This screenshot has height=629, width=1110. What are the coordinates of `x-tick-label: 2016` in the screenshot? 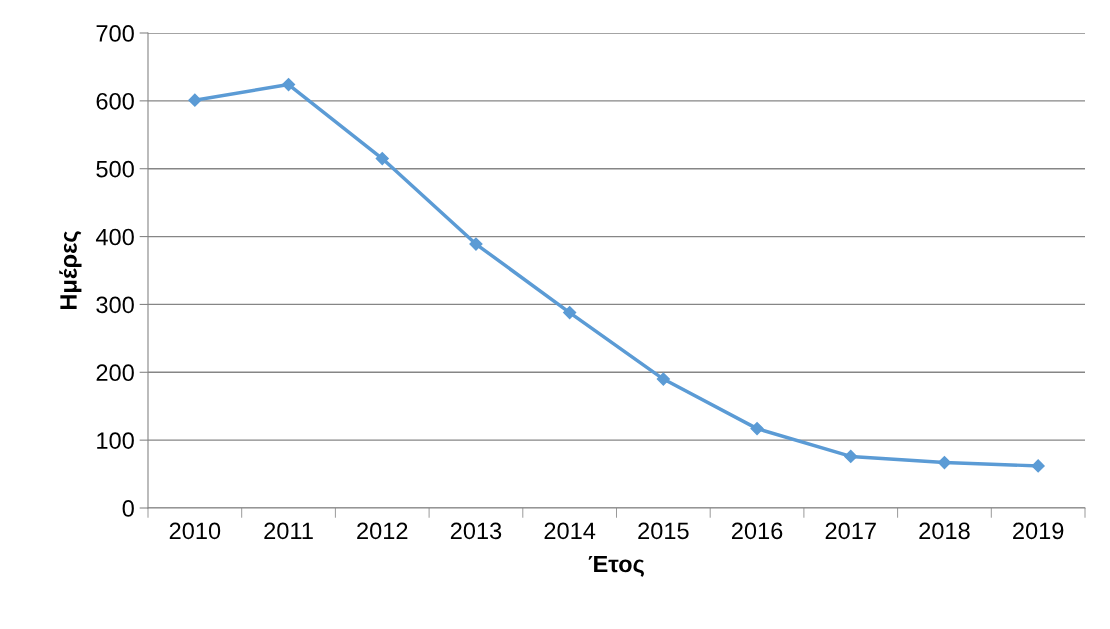 It's located at (757, 531).